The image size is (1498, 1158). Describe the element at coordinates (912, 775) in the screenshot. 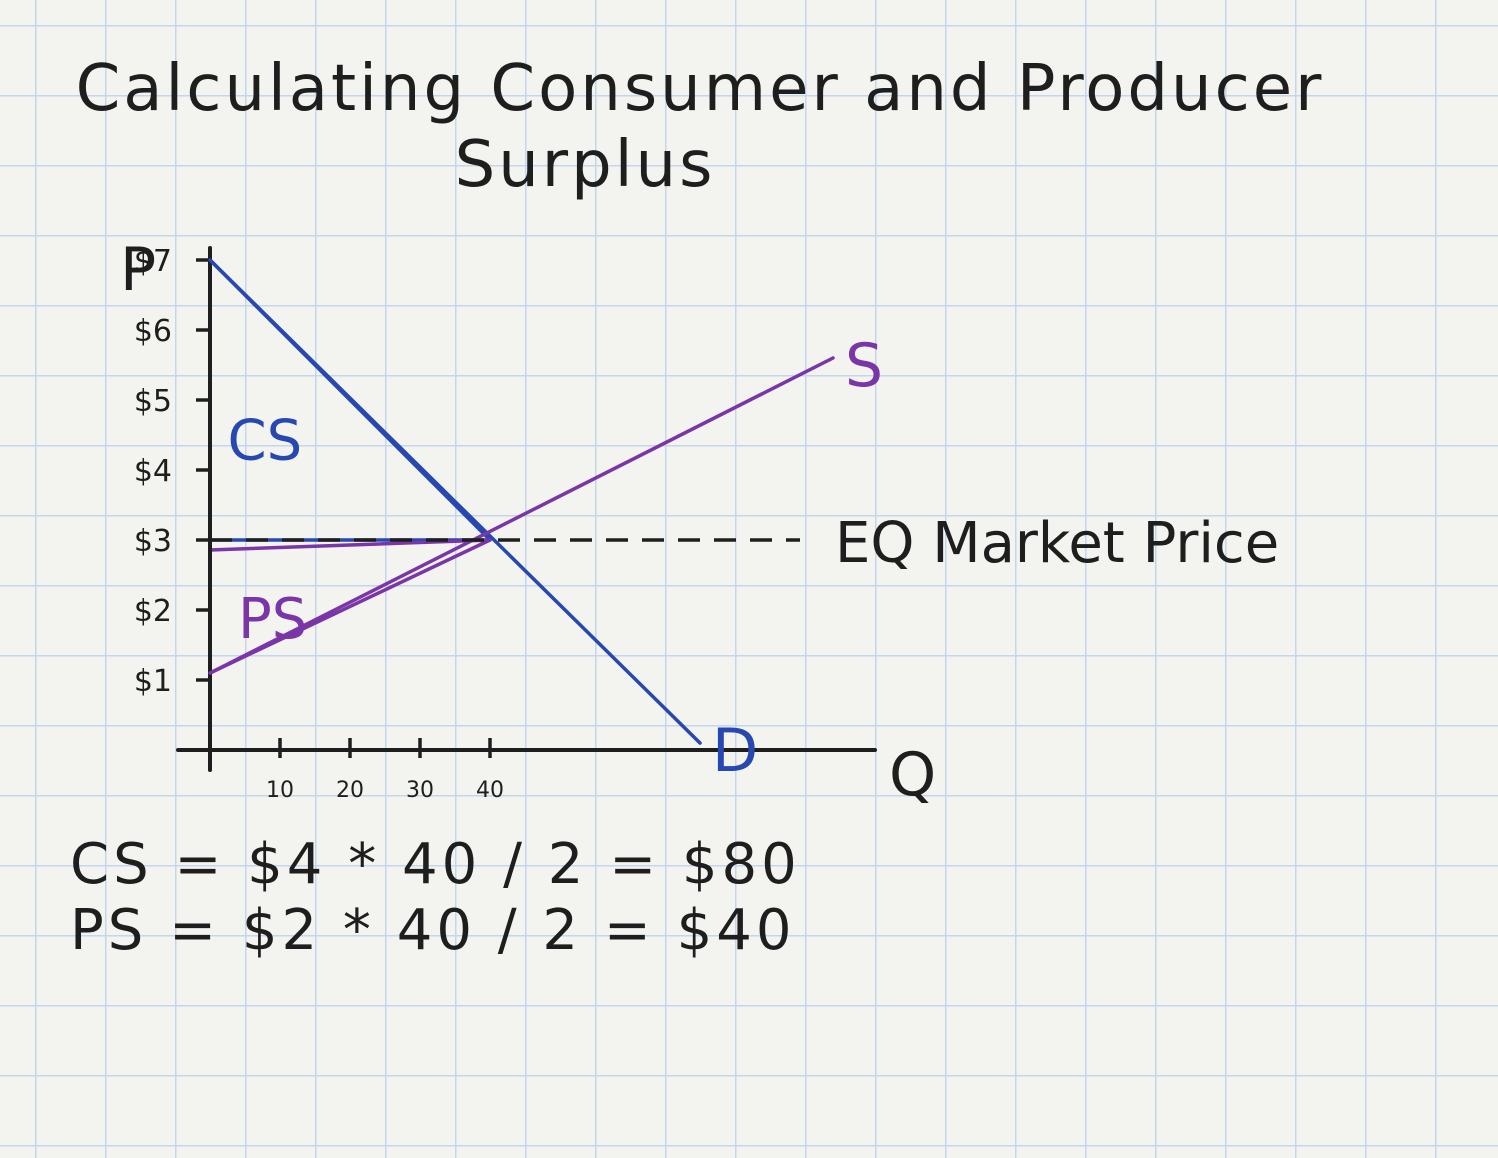

I see `x-axis-label: Q` at that location.